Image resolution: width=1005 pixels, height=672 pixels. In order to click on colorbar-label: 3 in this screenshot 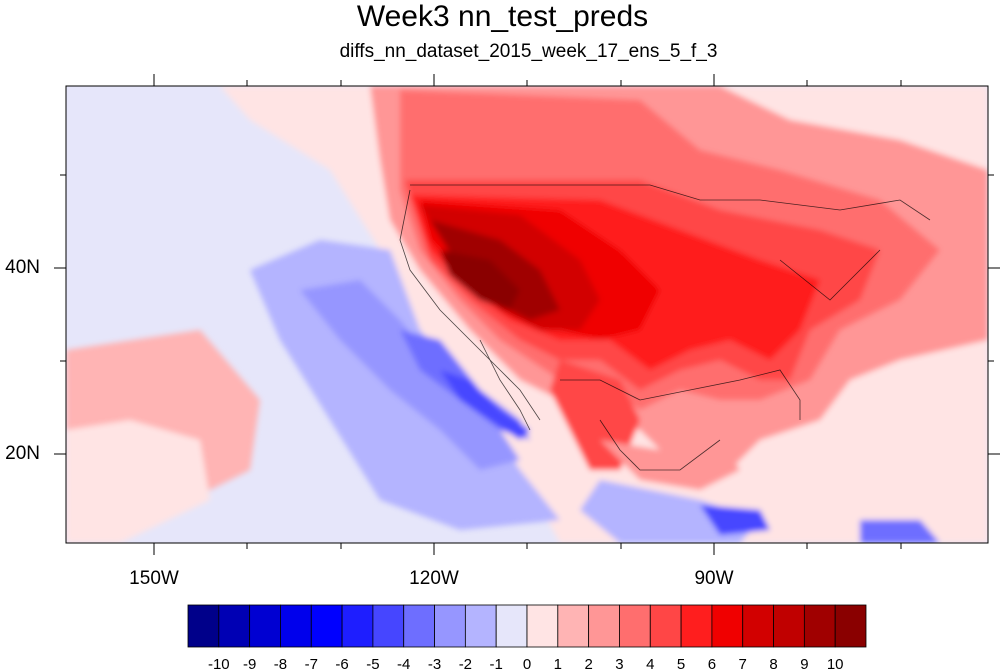, I will do `click(619, 664)`.